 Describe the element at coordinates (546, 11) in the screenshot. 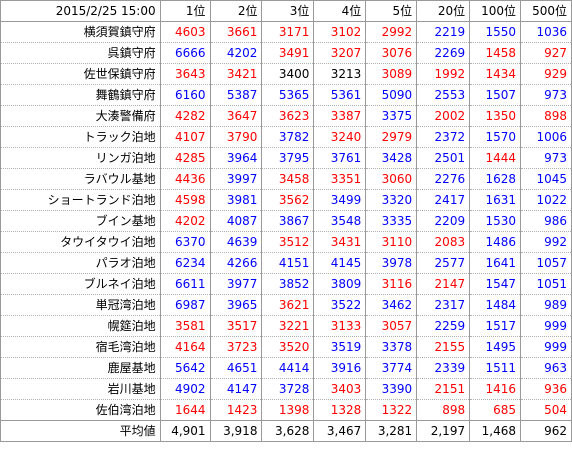

I see `rank-header-cell: 500位` at that location.